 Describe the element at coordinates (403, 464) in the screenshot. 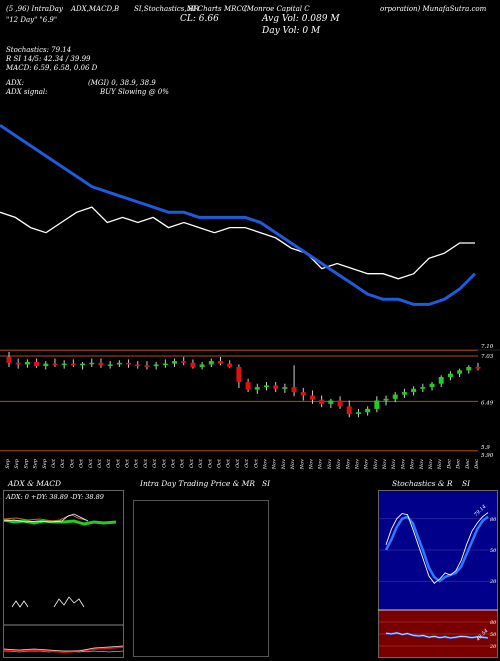

I see `x-tick-label: 22 Nov` at that location.